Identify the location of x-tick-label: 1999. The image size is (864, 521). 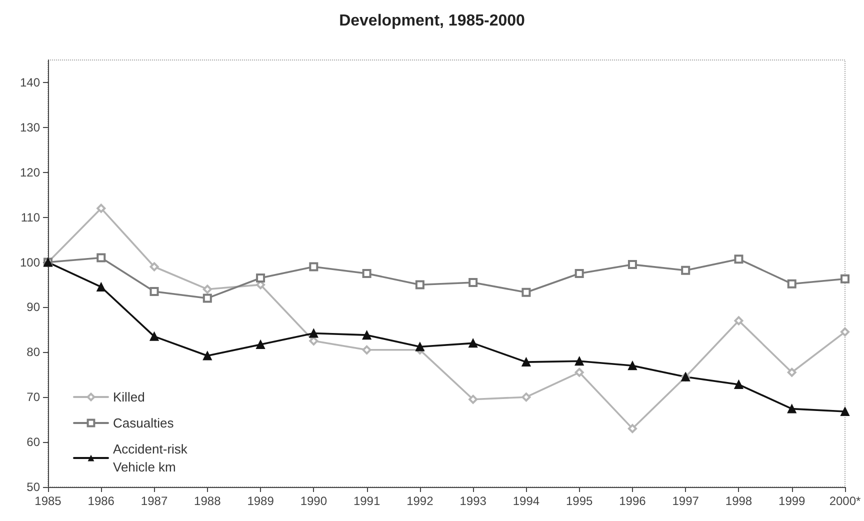
(792, 501).